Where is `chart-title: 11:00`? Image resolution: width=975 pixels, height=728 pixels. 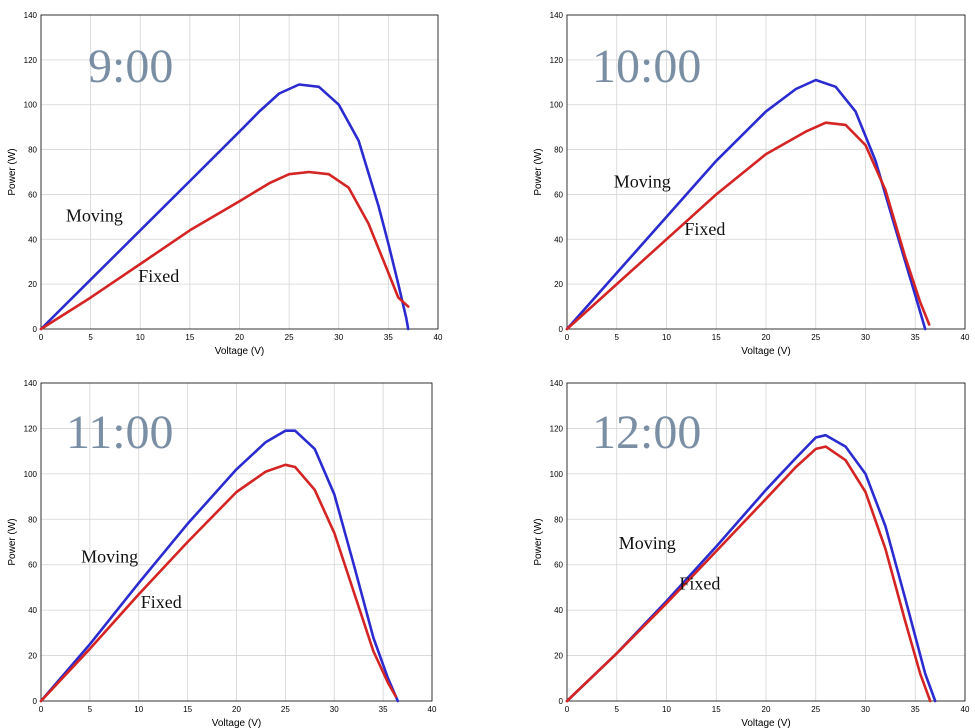 chart-title: 11:00 is located at coordinates (120, 432).